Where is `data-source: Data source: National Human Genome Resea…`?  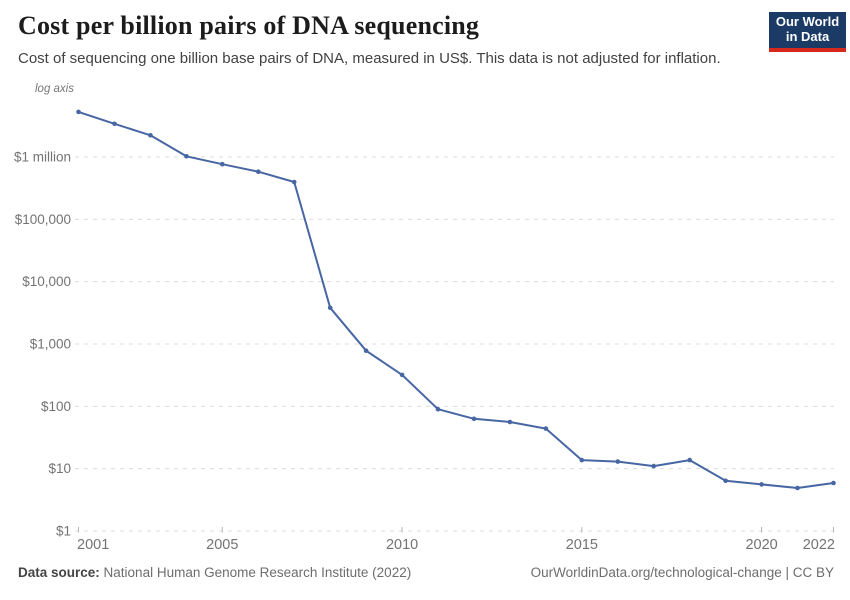
data-source: Data source: National Human Genome Resea… is located at coordinates (214, 572).